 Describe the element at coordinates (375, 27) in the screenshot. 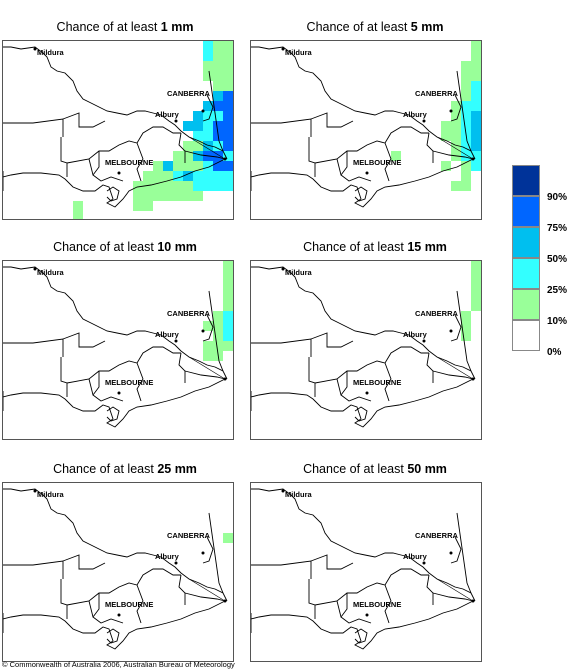

I see `panel-title-5mm: Chance of at least 5 mm` at that location.